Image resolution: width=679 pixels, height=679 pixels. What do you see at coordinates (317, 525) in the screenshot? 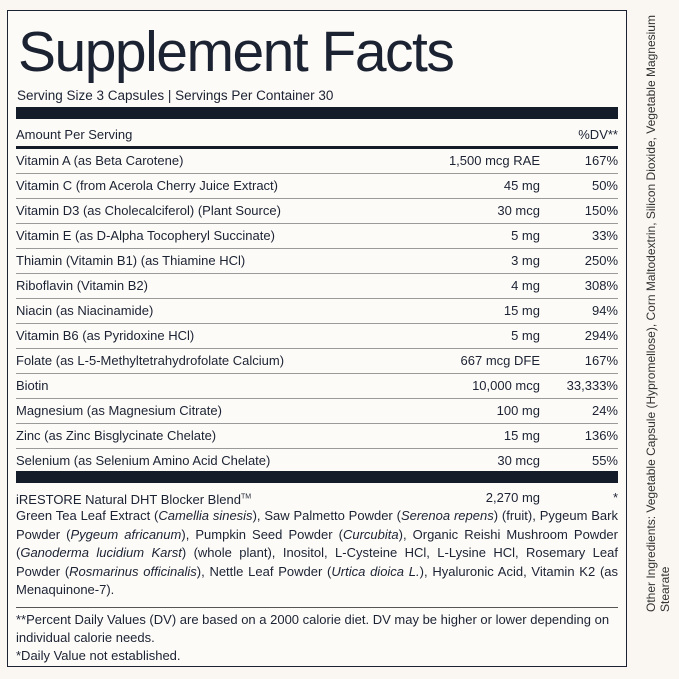
I see `ingredient-text: ) (fruit), Pygeum Bark Powder (` at bounding box center [317, 525].